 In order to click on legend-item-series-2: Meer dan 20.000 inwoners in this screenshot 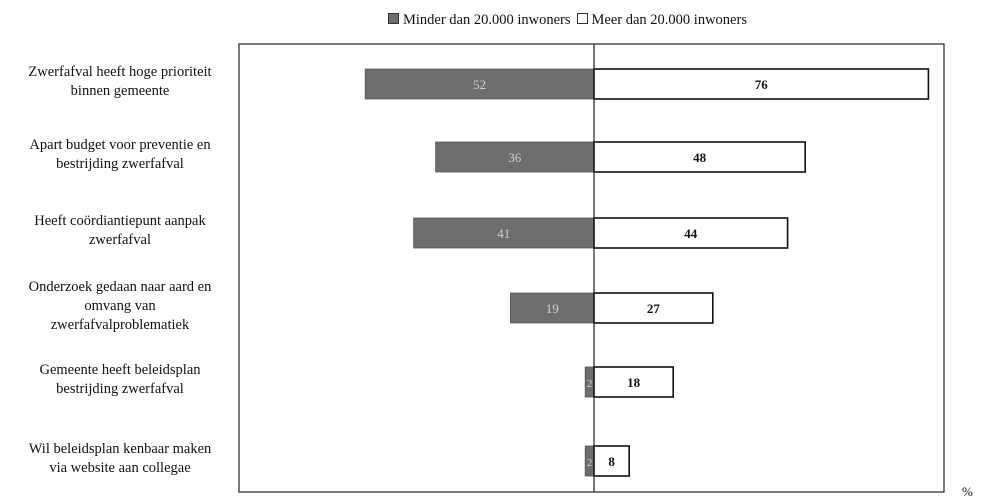, I will do `click(661, 20)`.